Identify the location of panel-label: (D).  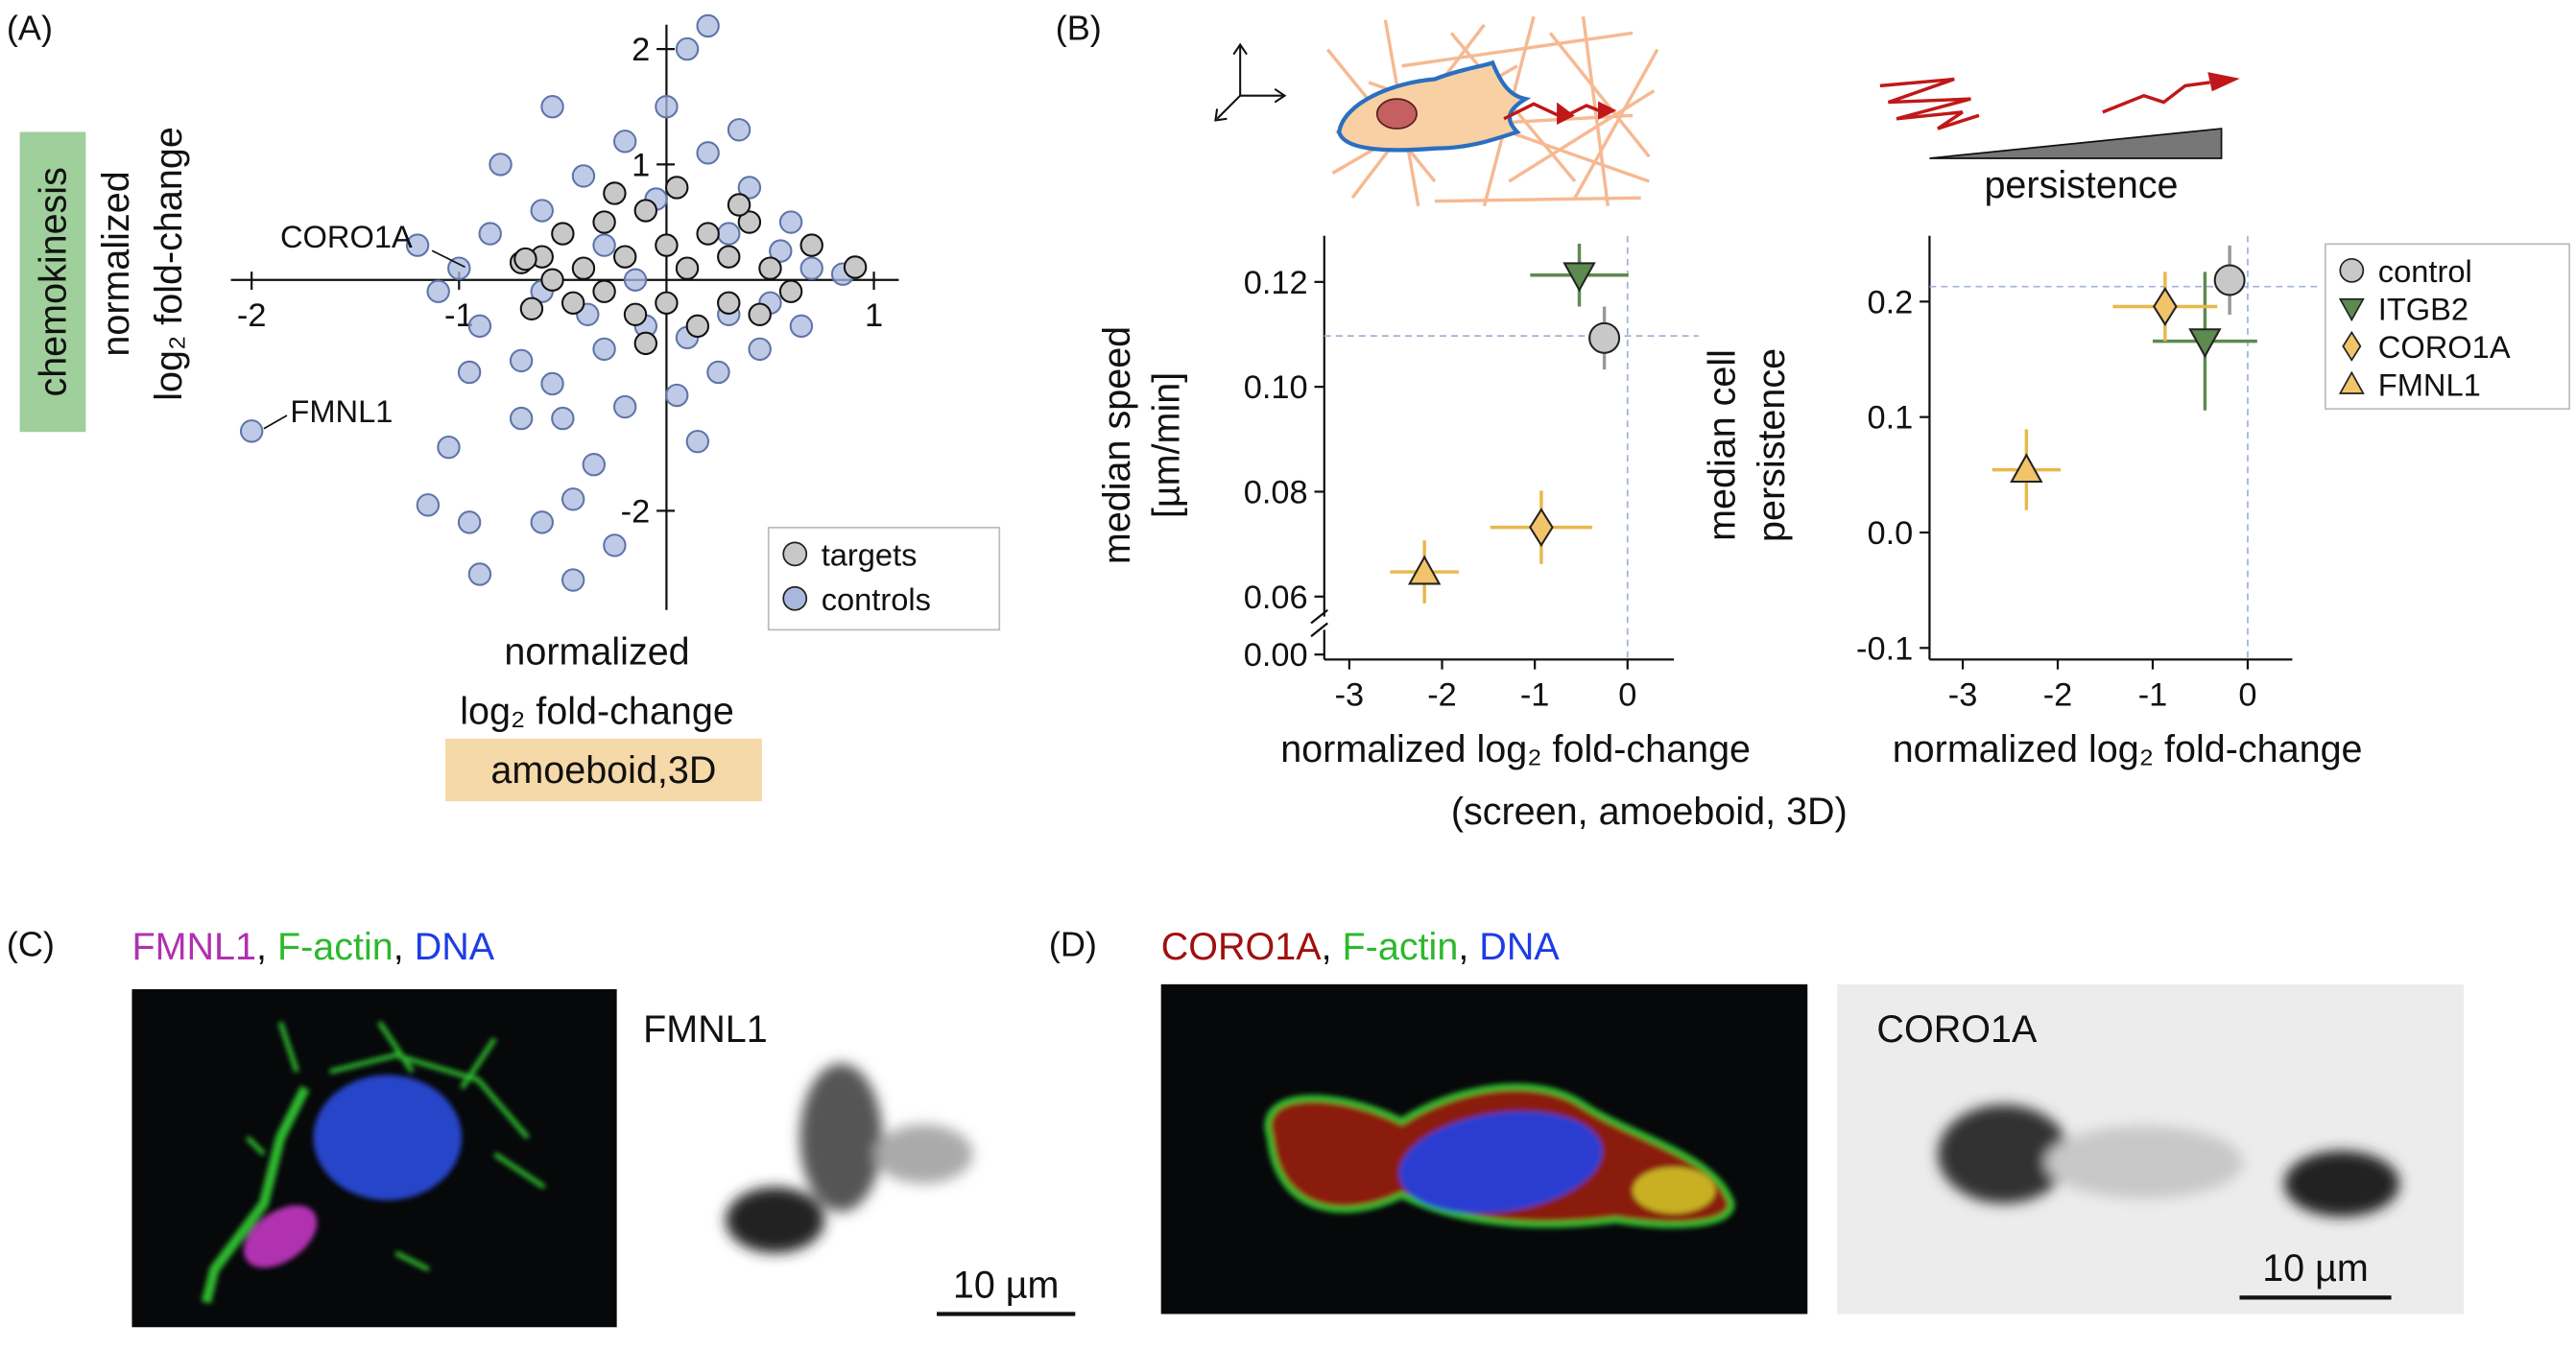
(1073, 944).